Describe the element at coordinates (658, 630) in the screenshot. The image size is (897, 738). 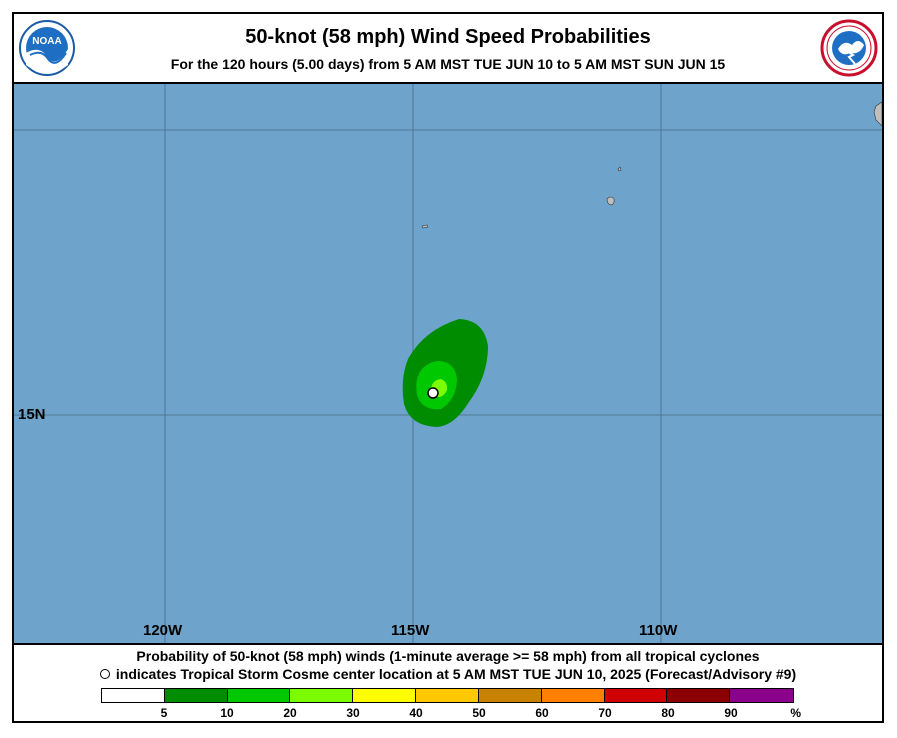
I see `lon-label-110w: 110W` at that location.